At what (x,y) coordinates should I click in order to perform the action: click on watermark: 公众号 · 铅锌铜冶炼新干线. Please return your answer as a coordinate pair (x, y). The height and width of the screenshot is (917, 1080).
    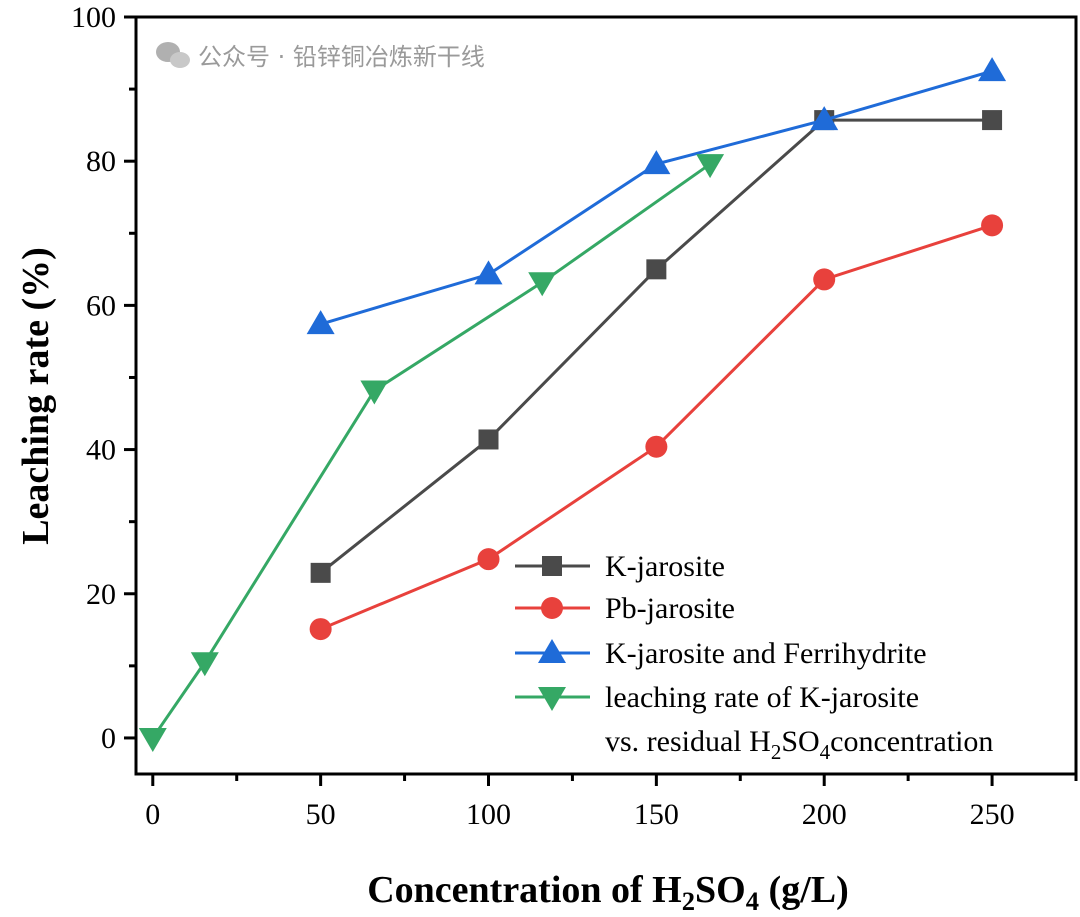
    Looking at the image, I should click on (320, 56).